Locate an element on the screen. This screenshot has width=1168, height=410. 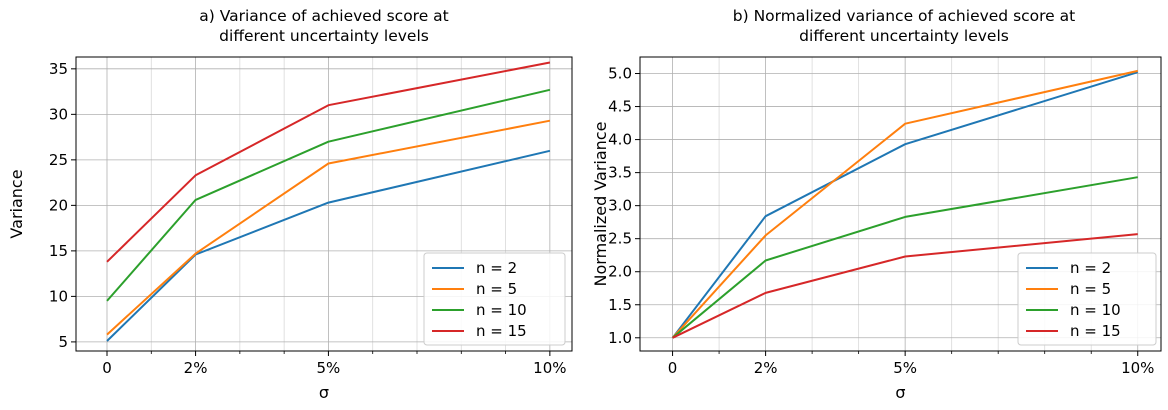
chart-title-line-1: a) Variance of achieved score at is located at coordinates (324, 16).